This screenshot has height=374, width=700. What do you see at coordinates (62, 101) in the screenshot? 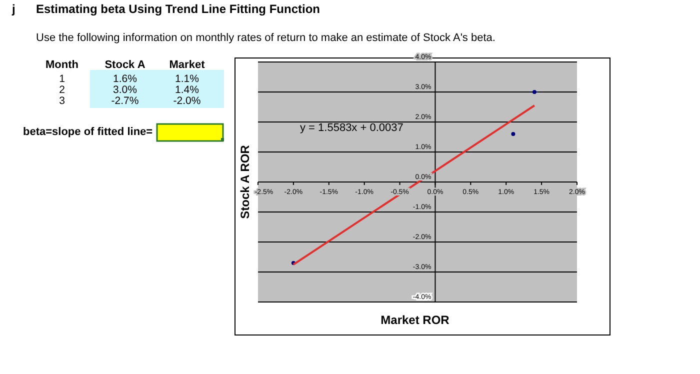
I see `text: 3` at bounding box center [62, 101].